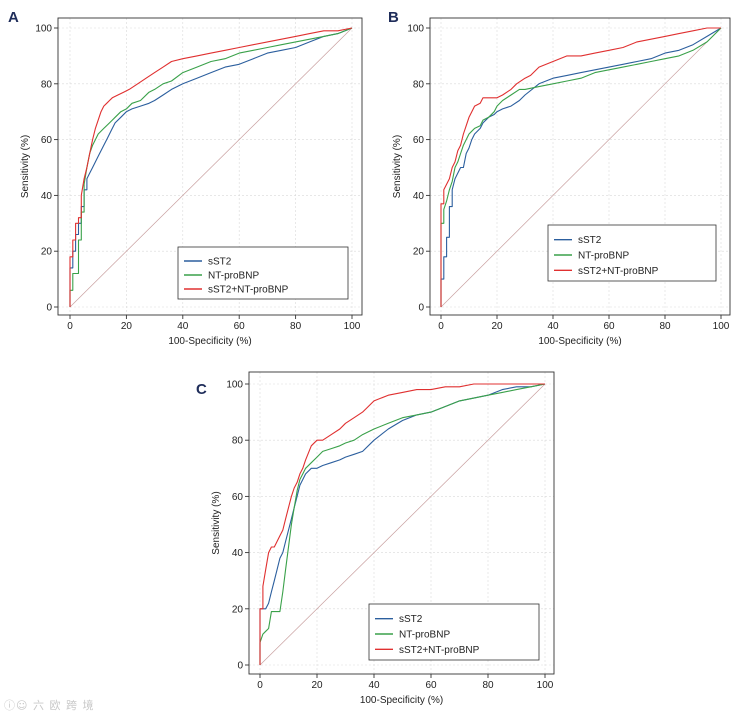  I want to click on roc-curve-sst2, so click(211, 167).